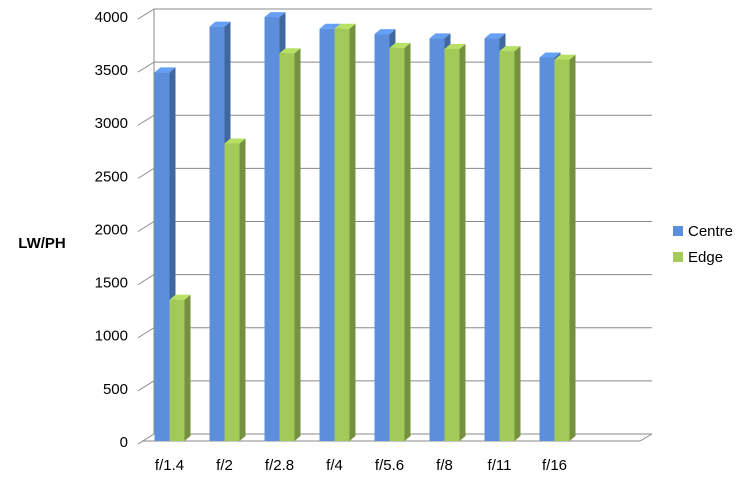 The image size is (746, 486). I want to click on y-tick-label: 3000, so click(111, 123).